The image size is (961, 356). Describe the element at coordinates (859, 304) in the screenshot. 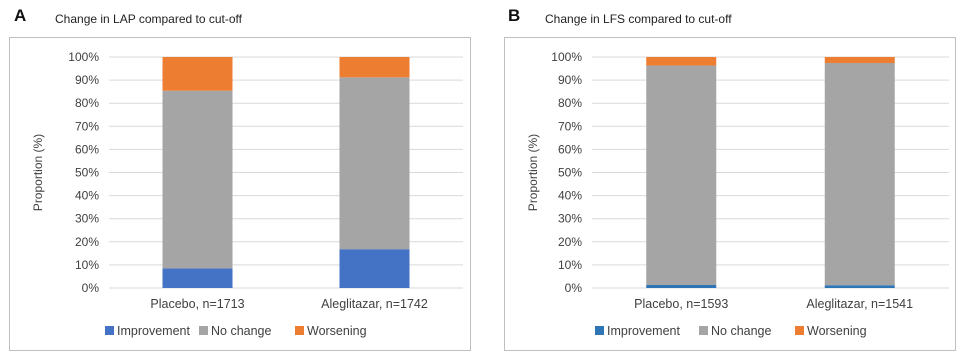

I see `x-category-label: Aleglitazar, n=1541` at that location.